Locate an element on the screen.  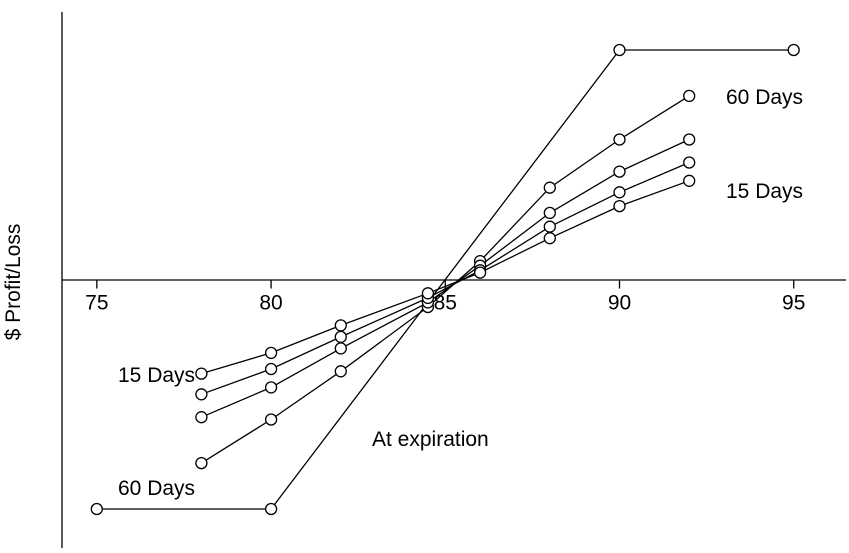
x-tick-label-90: 90 is located at coordinates (619, 303).